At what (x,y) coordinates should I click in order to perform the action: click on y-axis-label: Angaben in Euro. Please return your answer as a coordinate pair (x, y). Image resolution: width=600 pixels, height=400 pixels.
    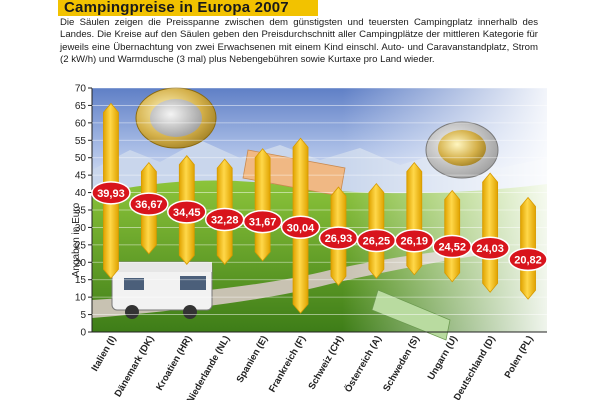
    Looking at the image, I should click on (76, 239).